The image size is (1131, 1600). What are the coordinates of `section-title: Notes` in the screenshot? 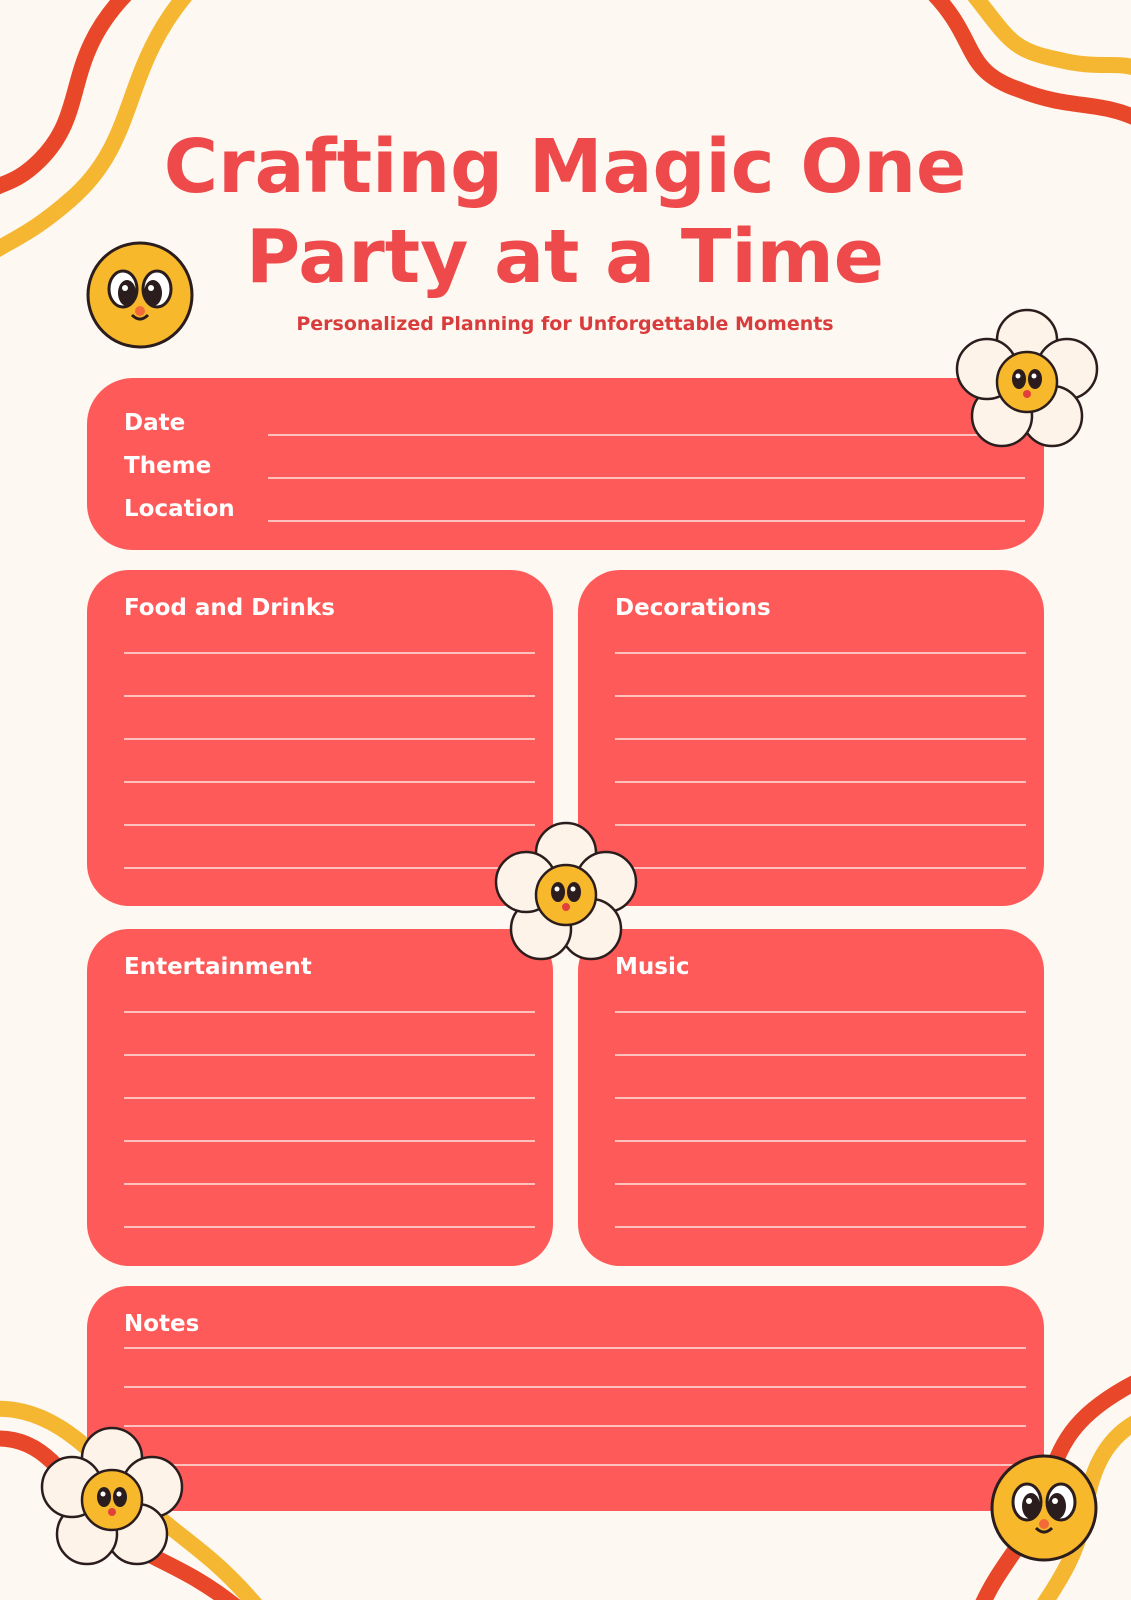 It's located at (161, 1324).